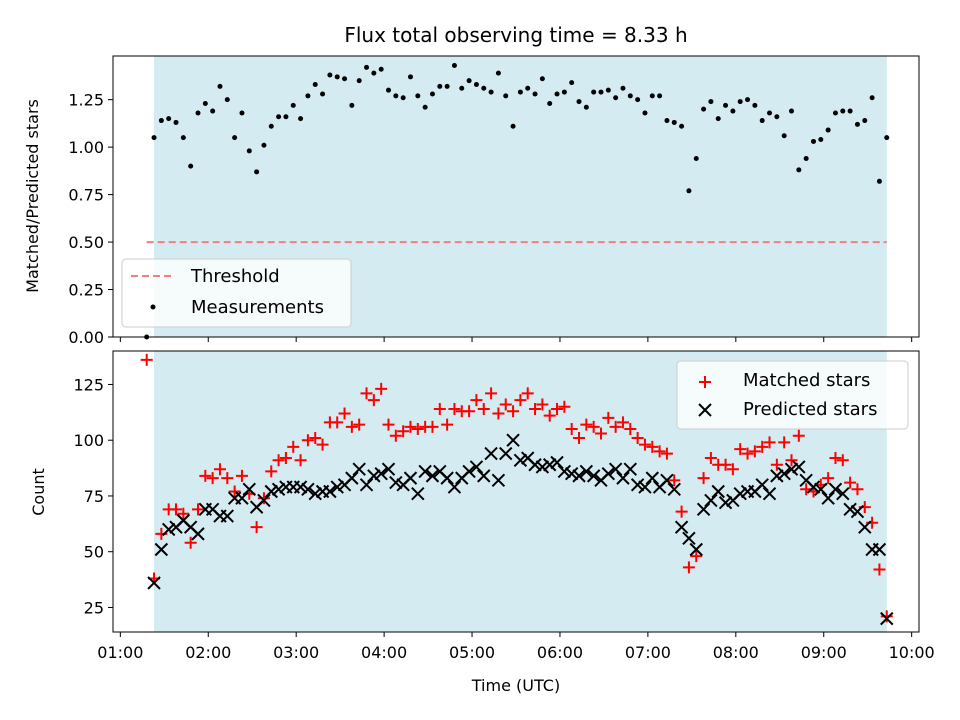 Image resolution: width=960 pixels, height=720 pixels. What do you see at coordinates (32, 196) in the screenshot?
I see `top-y-axis-label: Matched/Predicted stars` at bounding box center [32, 196].